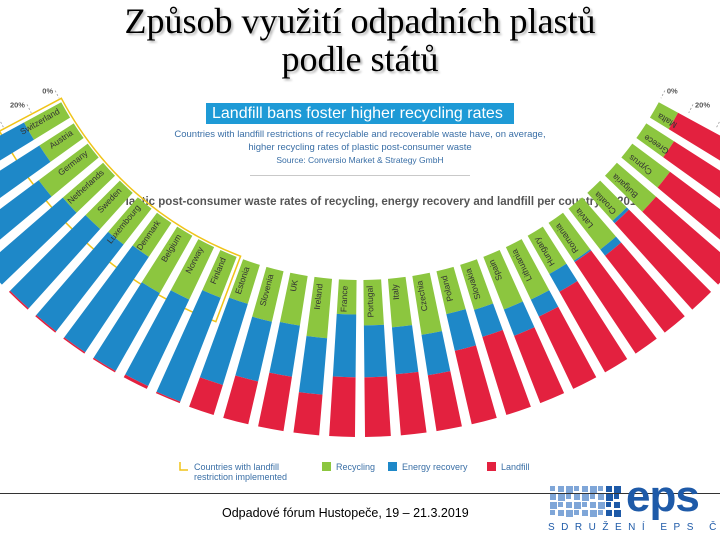 This screenshot has height=540, width=720. What do you see at coordinates (344, 298) in the screenshot?
I see `category-label: France` at bounding box center [344, 298].